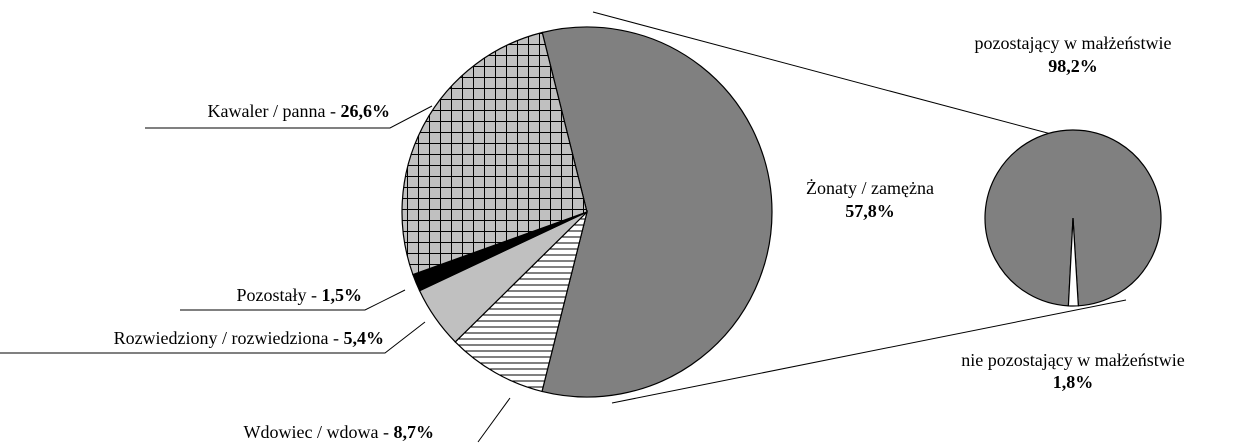  What do you see at coordinates (311, 432) in the screenshot?
I see `slice-name: Wdowiec / wdowa` at bounding box center [311, 432].